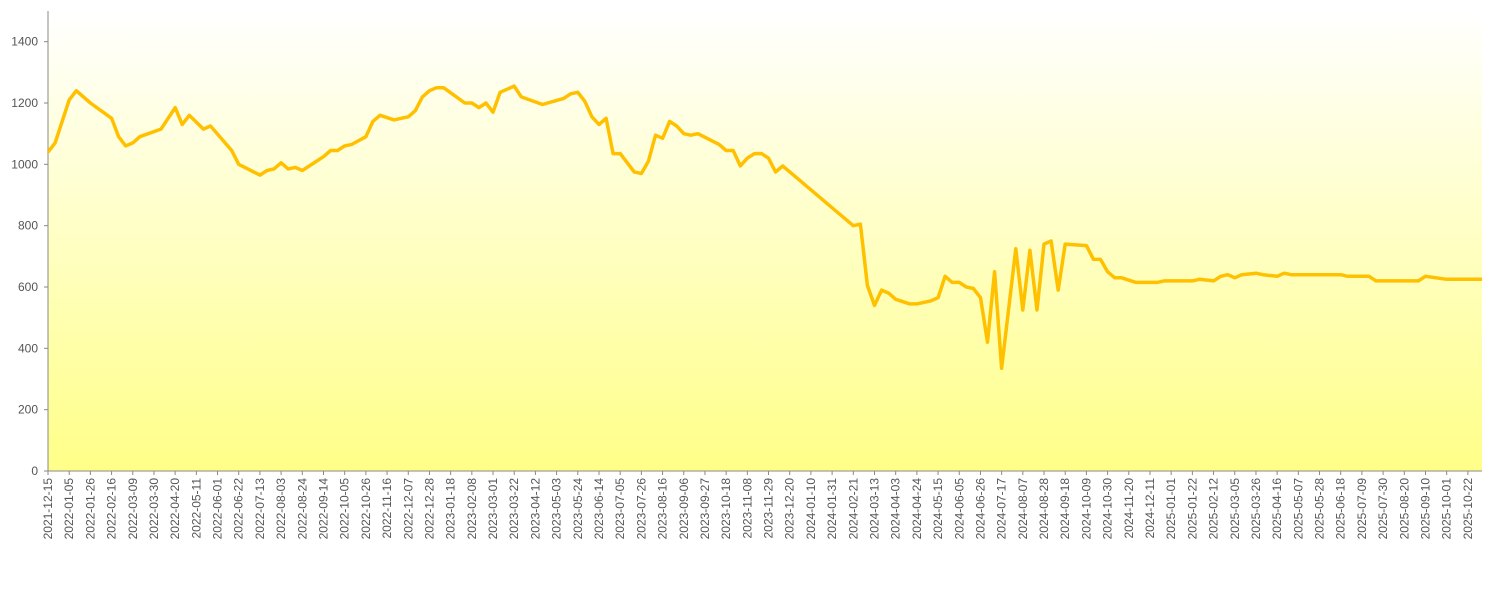 The height and width of the screenshot is (599, 1500). Describe the element at coordinates (1171, 509) in the screenshot. I see `x-tick-label: 2025-01-01` at that location.